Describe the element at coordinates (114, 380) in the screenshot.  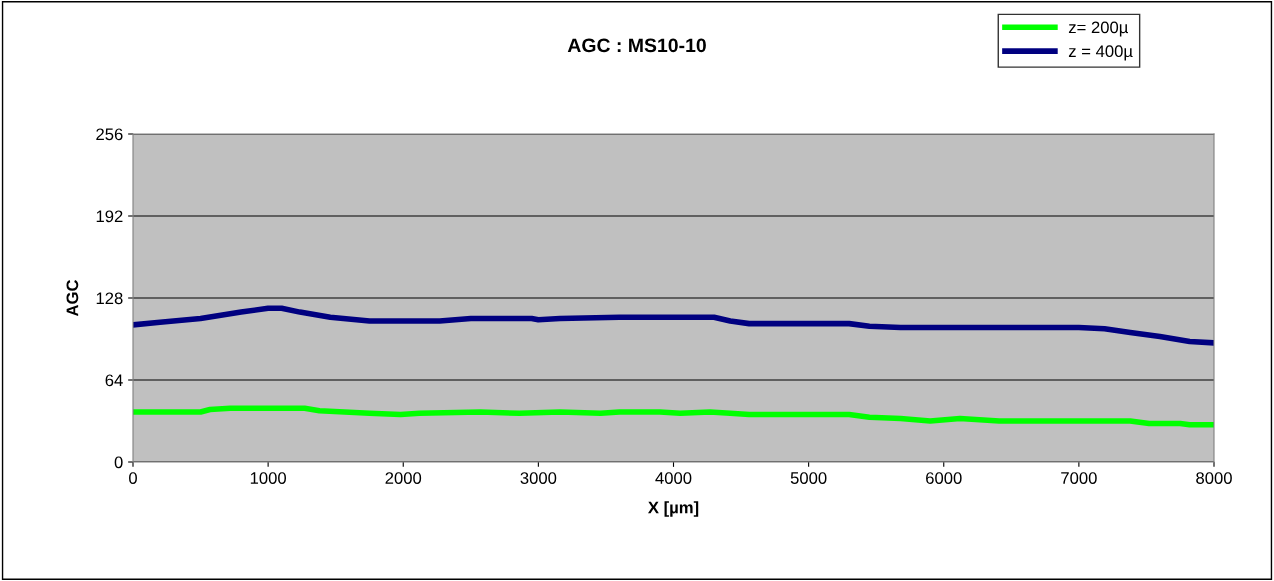
I see `y-tick-label: 64` at that location.